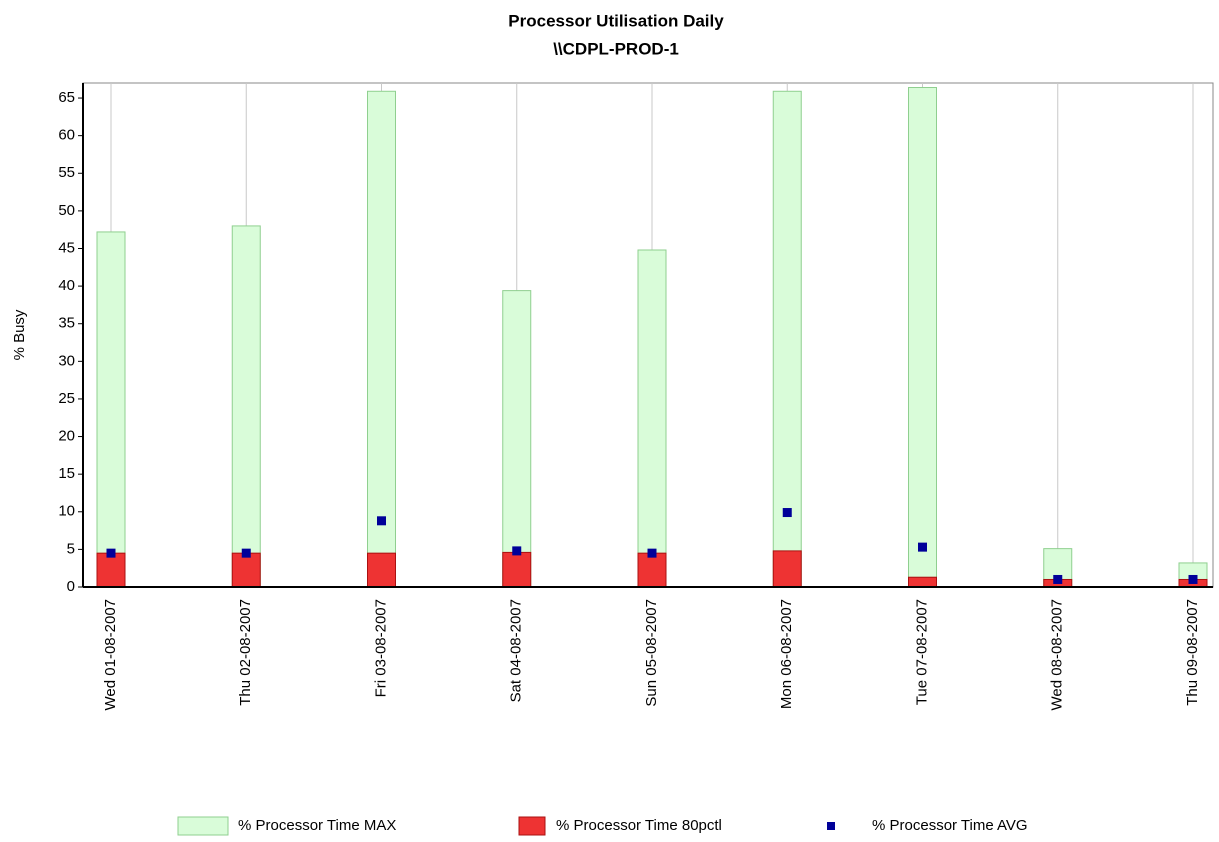  Describe the element at coordinates (245, 652) in the screenshot. I see `x-tick-label: Thu 02-08-2007` at that location.